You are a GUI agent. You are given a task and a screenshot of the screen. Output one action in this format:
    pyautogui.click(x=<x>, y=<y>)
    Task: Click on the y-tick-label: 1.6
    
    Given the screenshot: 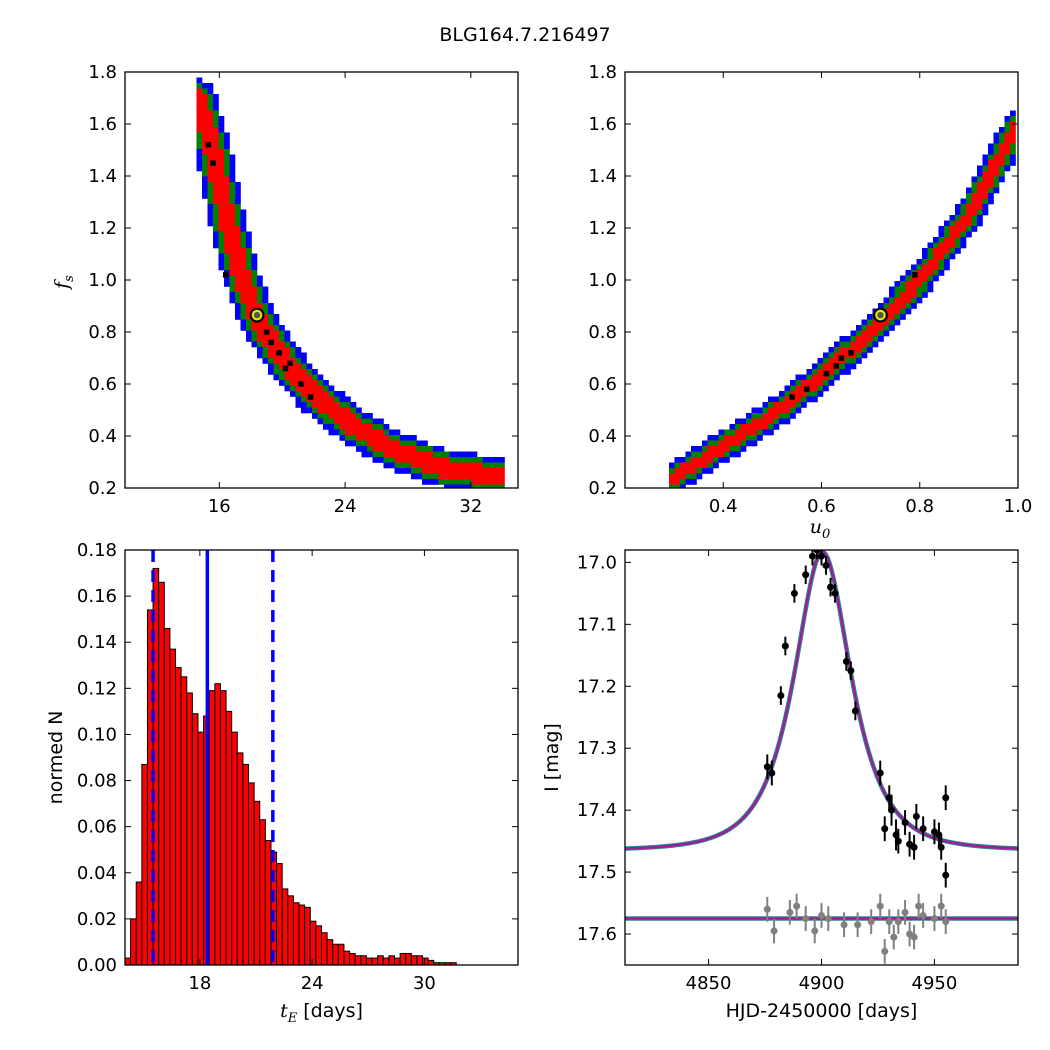 What is the action you would take?
    pyautogui.click(x=102, y=124)
    